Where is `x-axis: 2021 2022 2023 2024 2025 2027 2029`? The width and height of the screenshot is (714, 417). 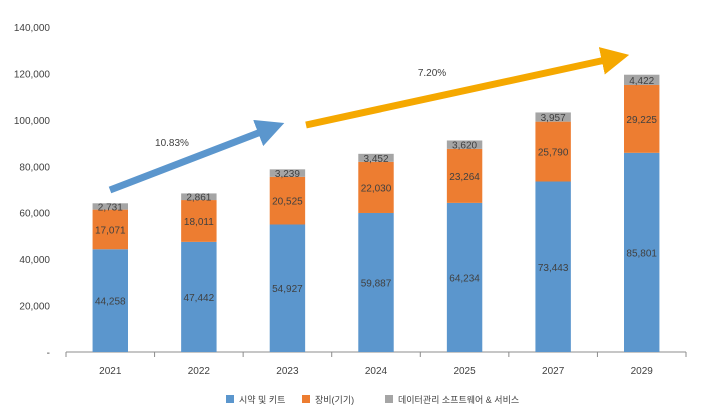 x-axis: 2021 2022 2023 2024 2025 2027 2029 is located at coordinates (376, 364).